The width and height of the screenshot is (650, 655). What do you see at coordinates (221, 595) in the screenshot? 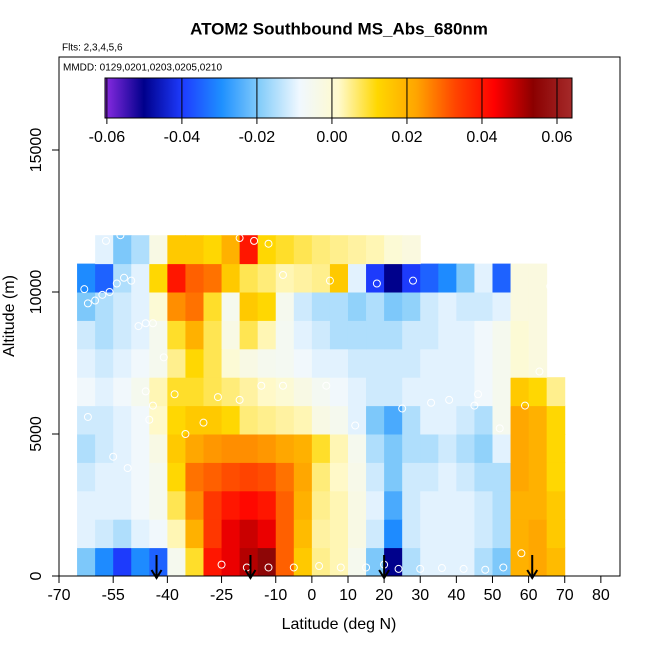
I see `x-tick-label: -25` at bounding box center [221, 595].